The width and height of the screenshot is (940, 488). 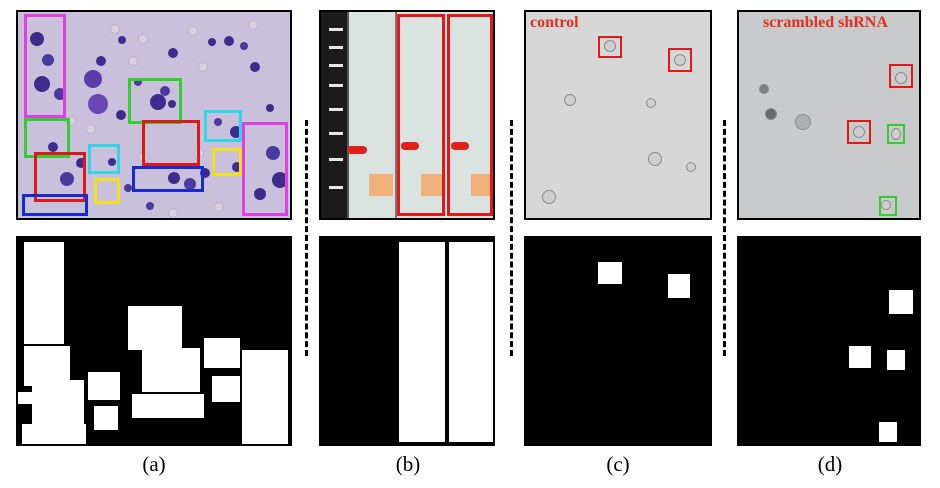 I want to click on caption-d: (d), so click(x=830, y=464).